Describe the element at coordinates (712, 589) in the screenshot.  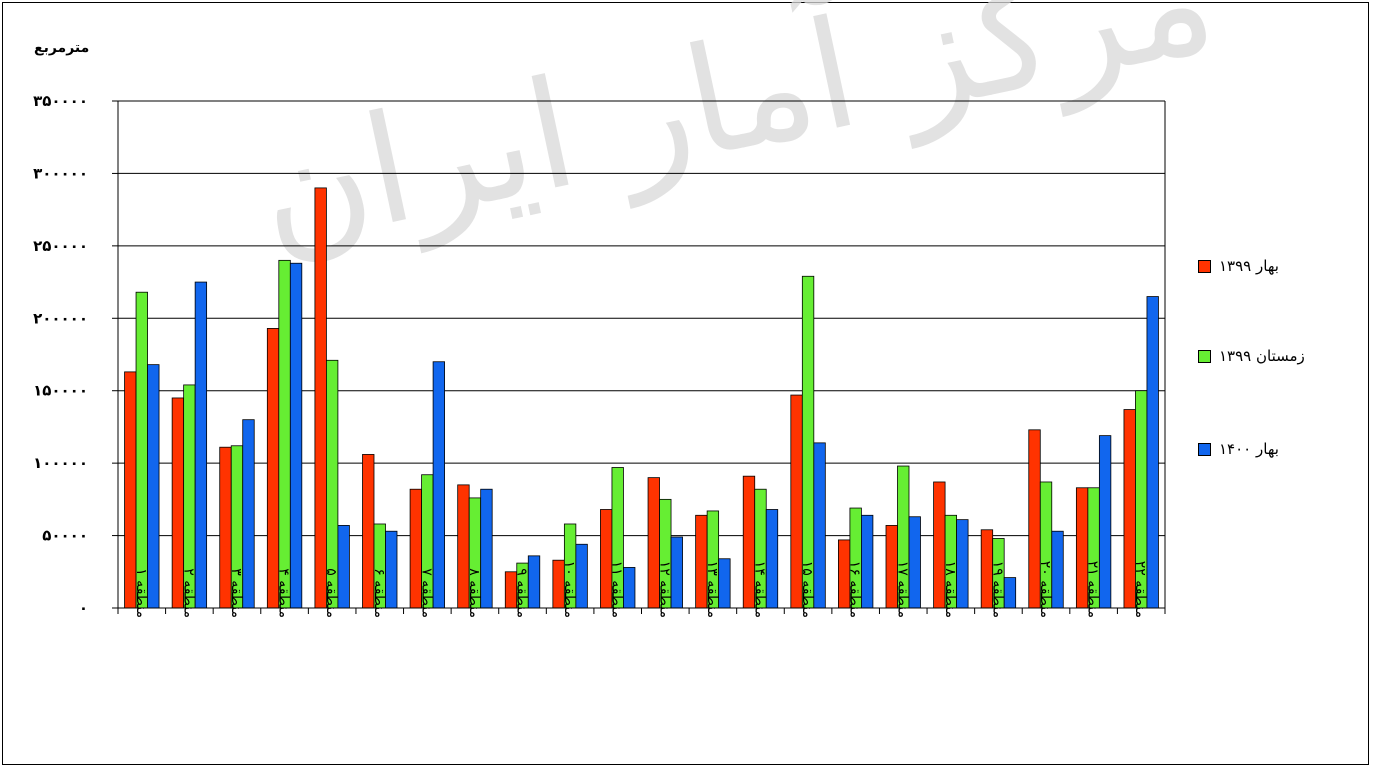
I see `x-tick-label: منطقه ۱۳` at that location.